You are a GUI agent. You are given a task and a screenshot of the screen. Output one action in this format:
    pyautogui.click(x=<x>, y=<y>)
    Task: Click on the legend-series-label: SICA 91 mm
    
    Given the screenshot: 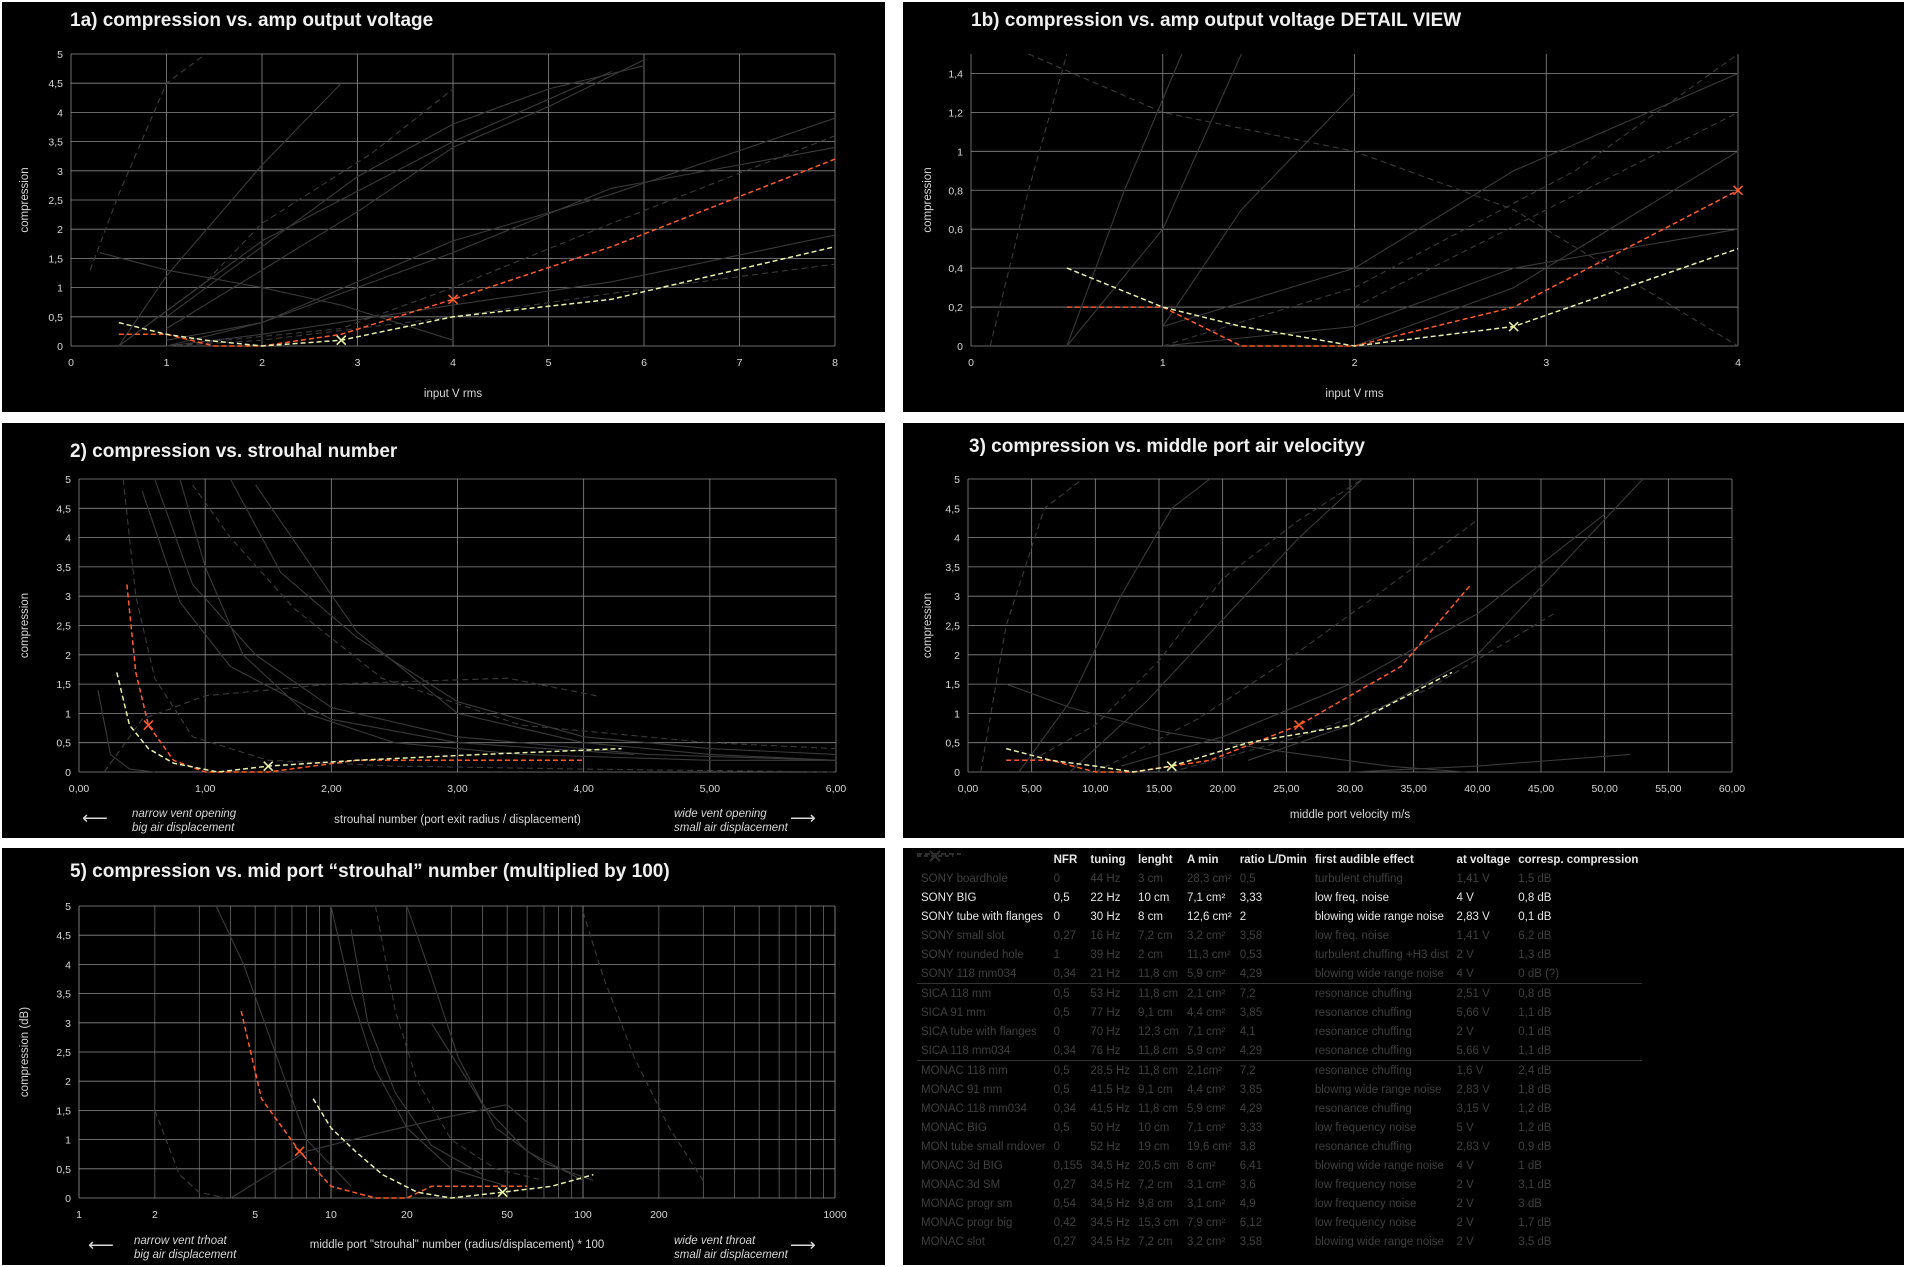 What is the action you would take?
    pyautogui.click(x=953, y=1012)
    